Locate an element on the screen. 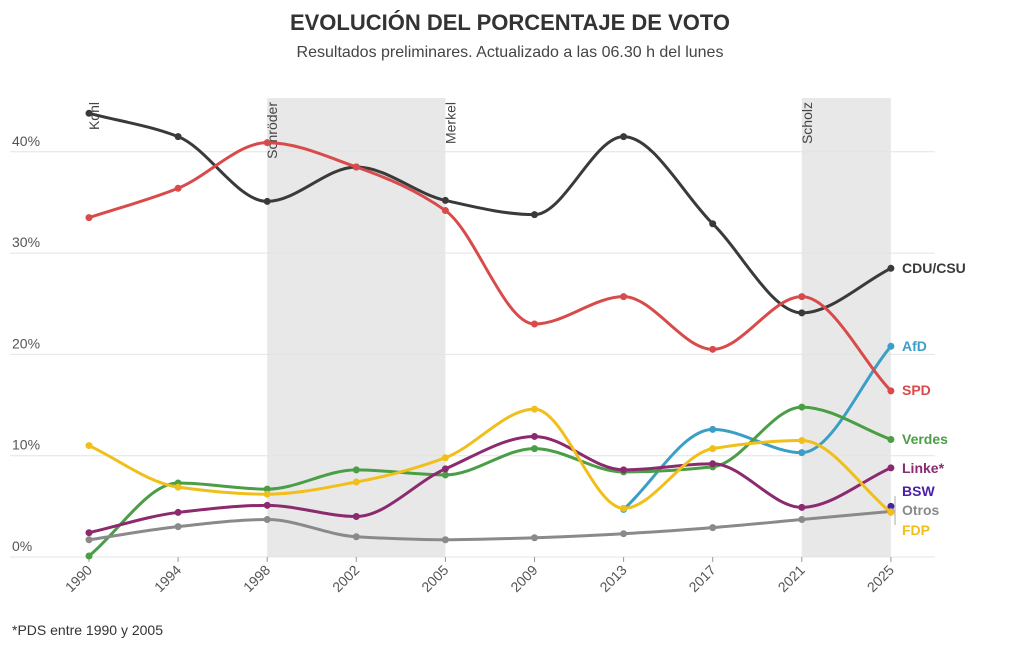  x-tick-label: 2009 is located at coordinates (523, 578).